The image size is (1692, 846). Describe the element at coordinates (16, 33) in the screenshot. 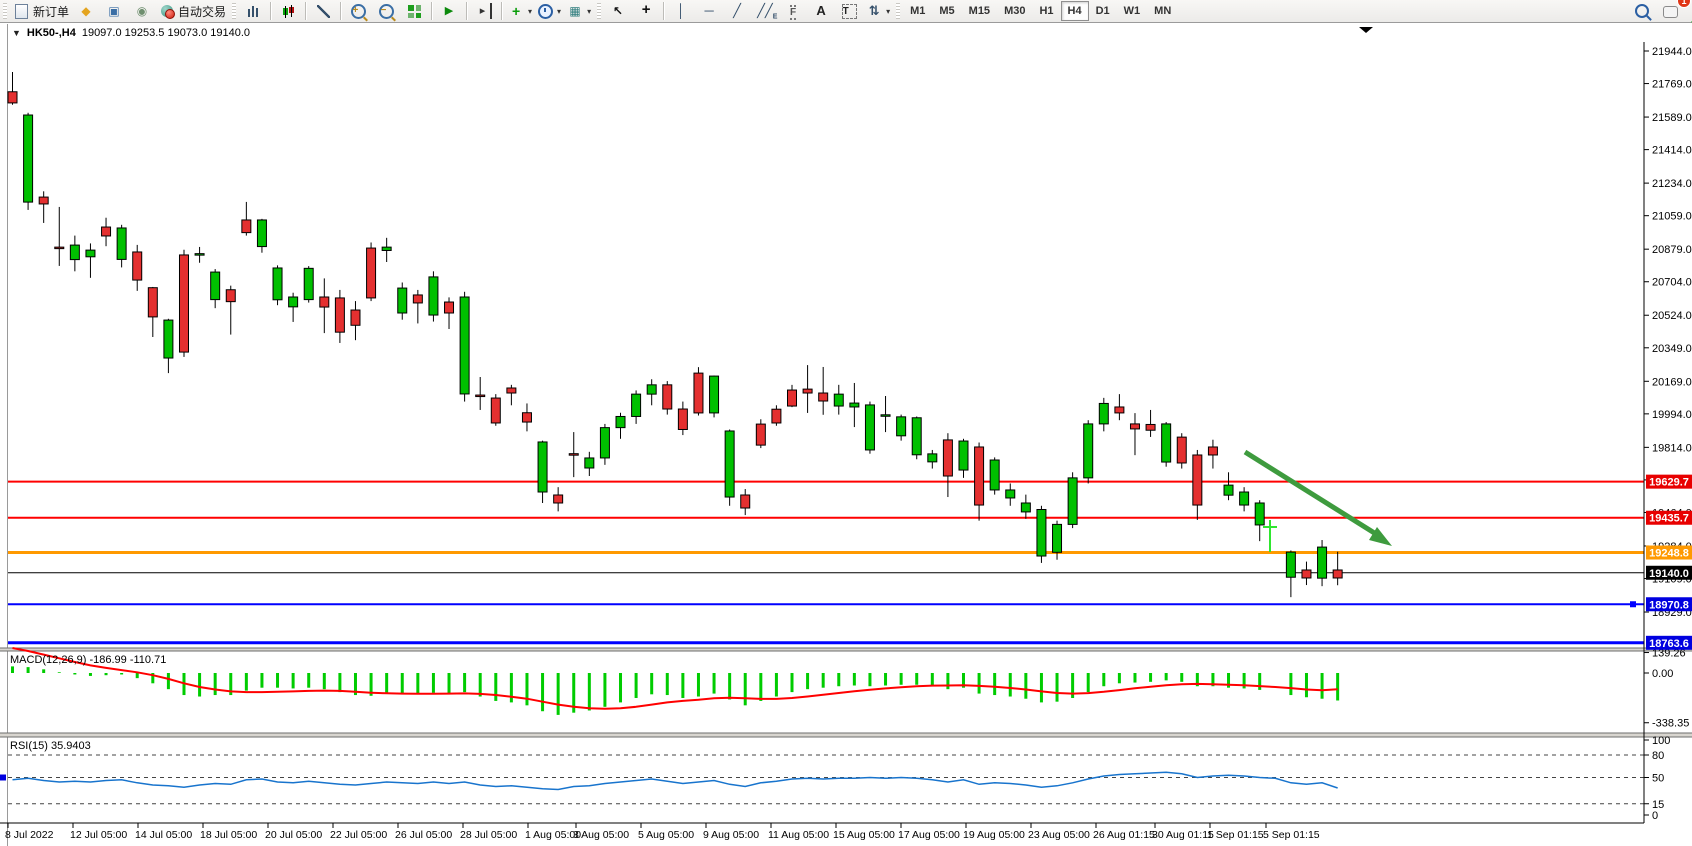

I see `chevron-down-icon: ▼` at that location.